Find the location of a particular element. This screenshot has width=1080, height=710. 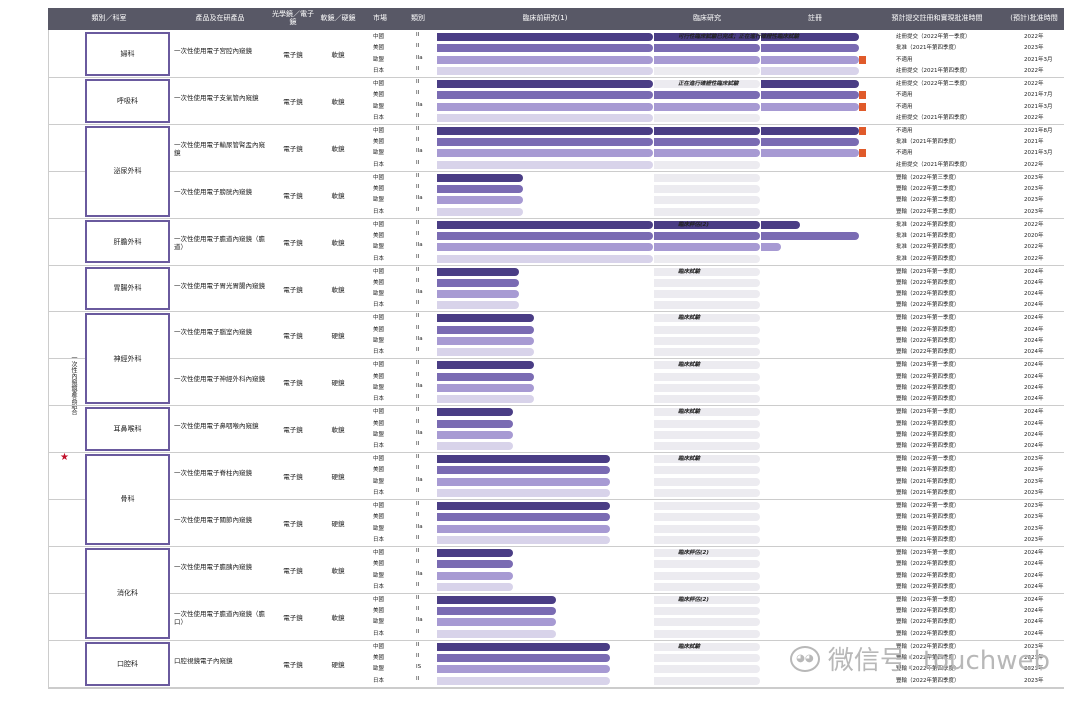

specialty-box: 神經外科 is located at coordinates (127, 359).